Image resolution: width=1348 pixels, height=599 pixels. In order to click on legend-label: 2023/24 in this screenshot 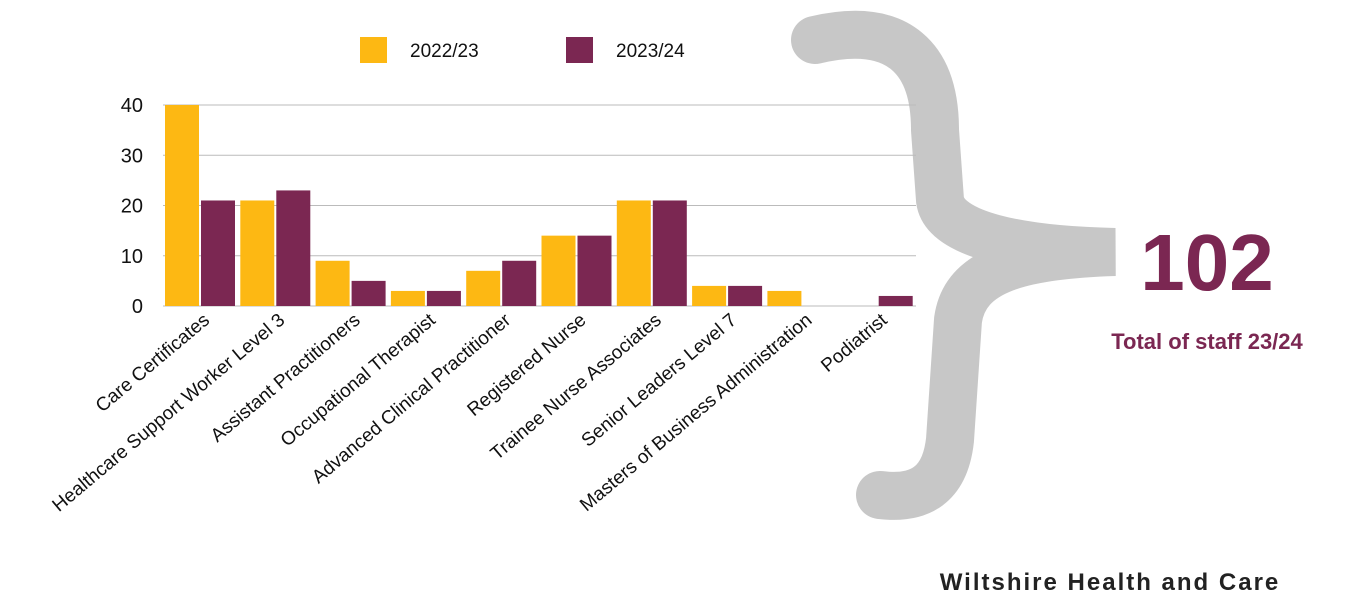, I will do `click(650, 51)`.